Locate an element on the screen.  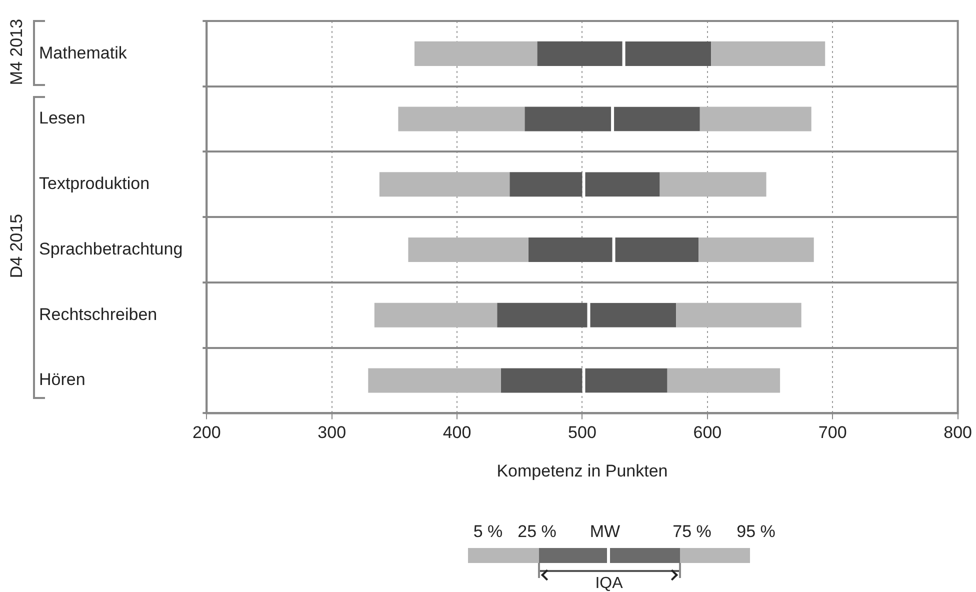
x-tick-label: 700 is located at coordinates (832, 432).